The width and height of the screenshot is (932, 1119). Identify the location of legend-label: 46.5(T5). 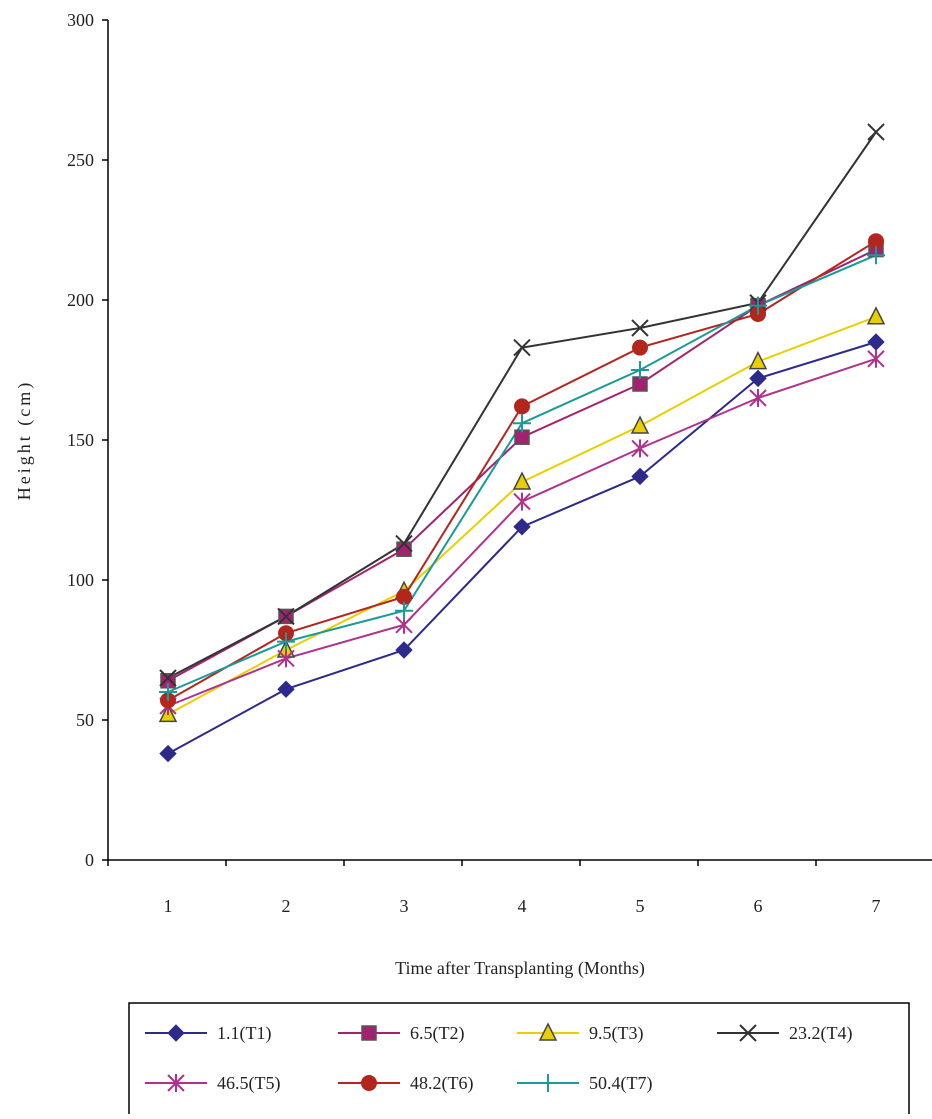
(248, 1083).